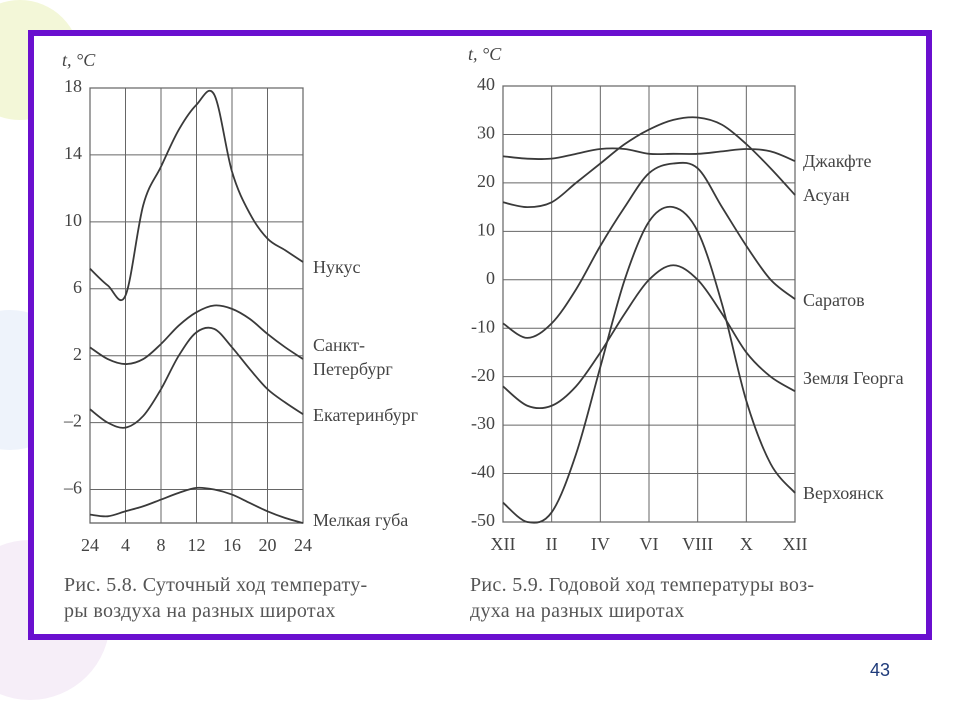 The image size is (960, 720). What do you see at coordinates (826, 195) in the screenshot?
I see `series-label: Асуан` at bounding box center [826, 195].